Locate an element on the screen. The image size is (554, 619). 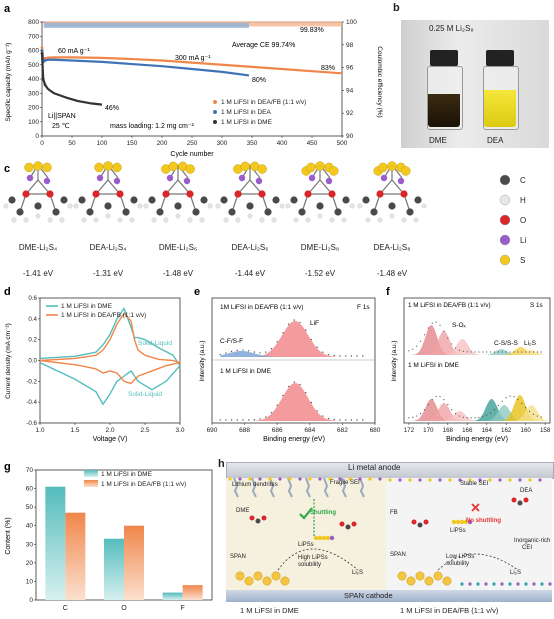
vial-label-dme: DME is located at coordinates (438, 140).